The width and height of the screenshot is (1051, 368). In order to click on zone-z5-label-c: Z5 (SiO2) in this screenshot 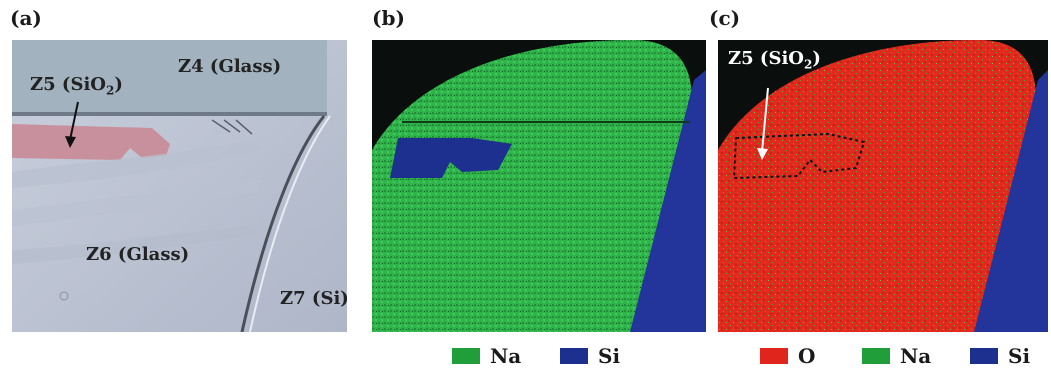, I will do `click(774, 60)`.